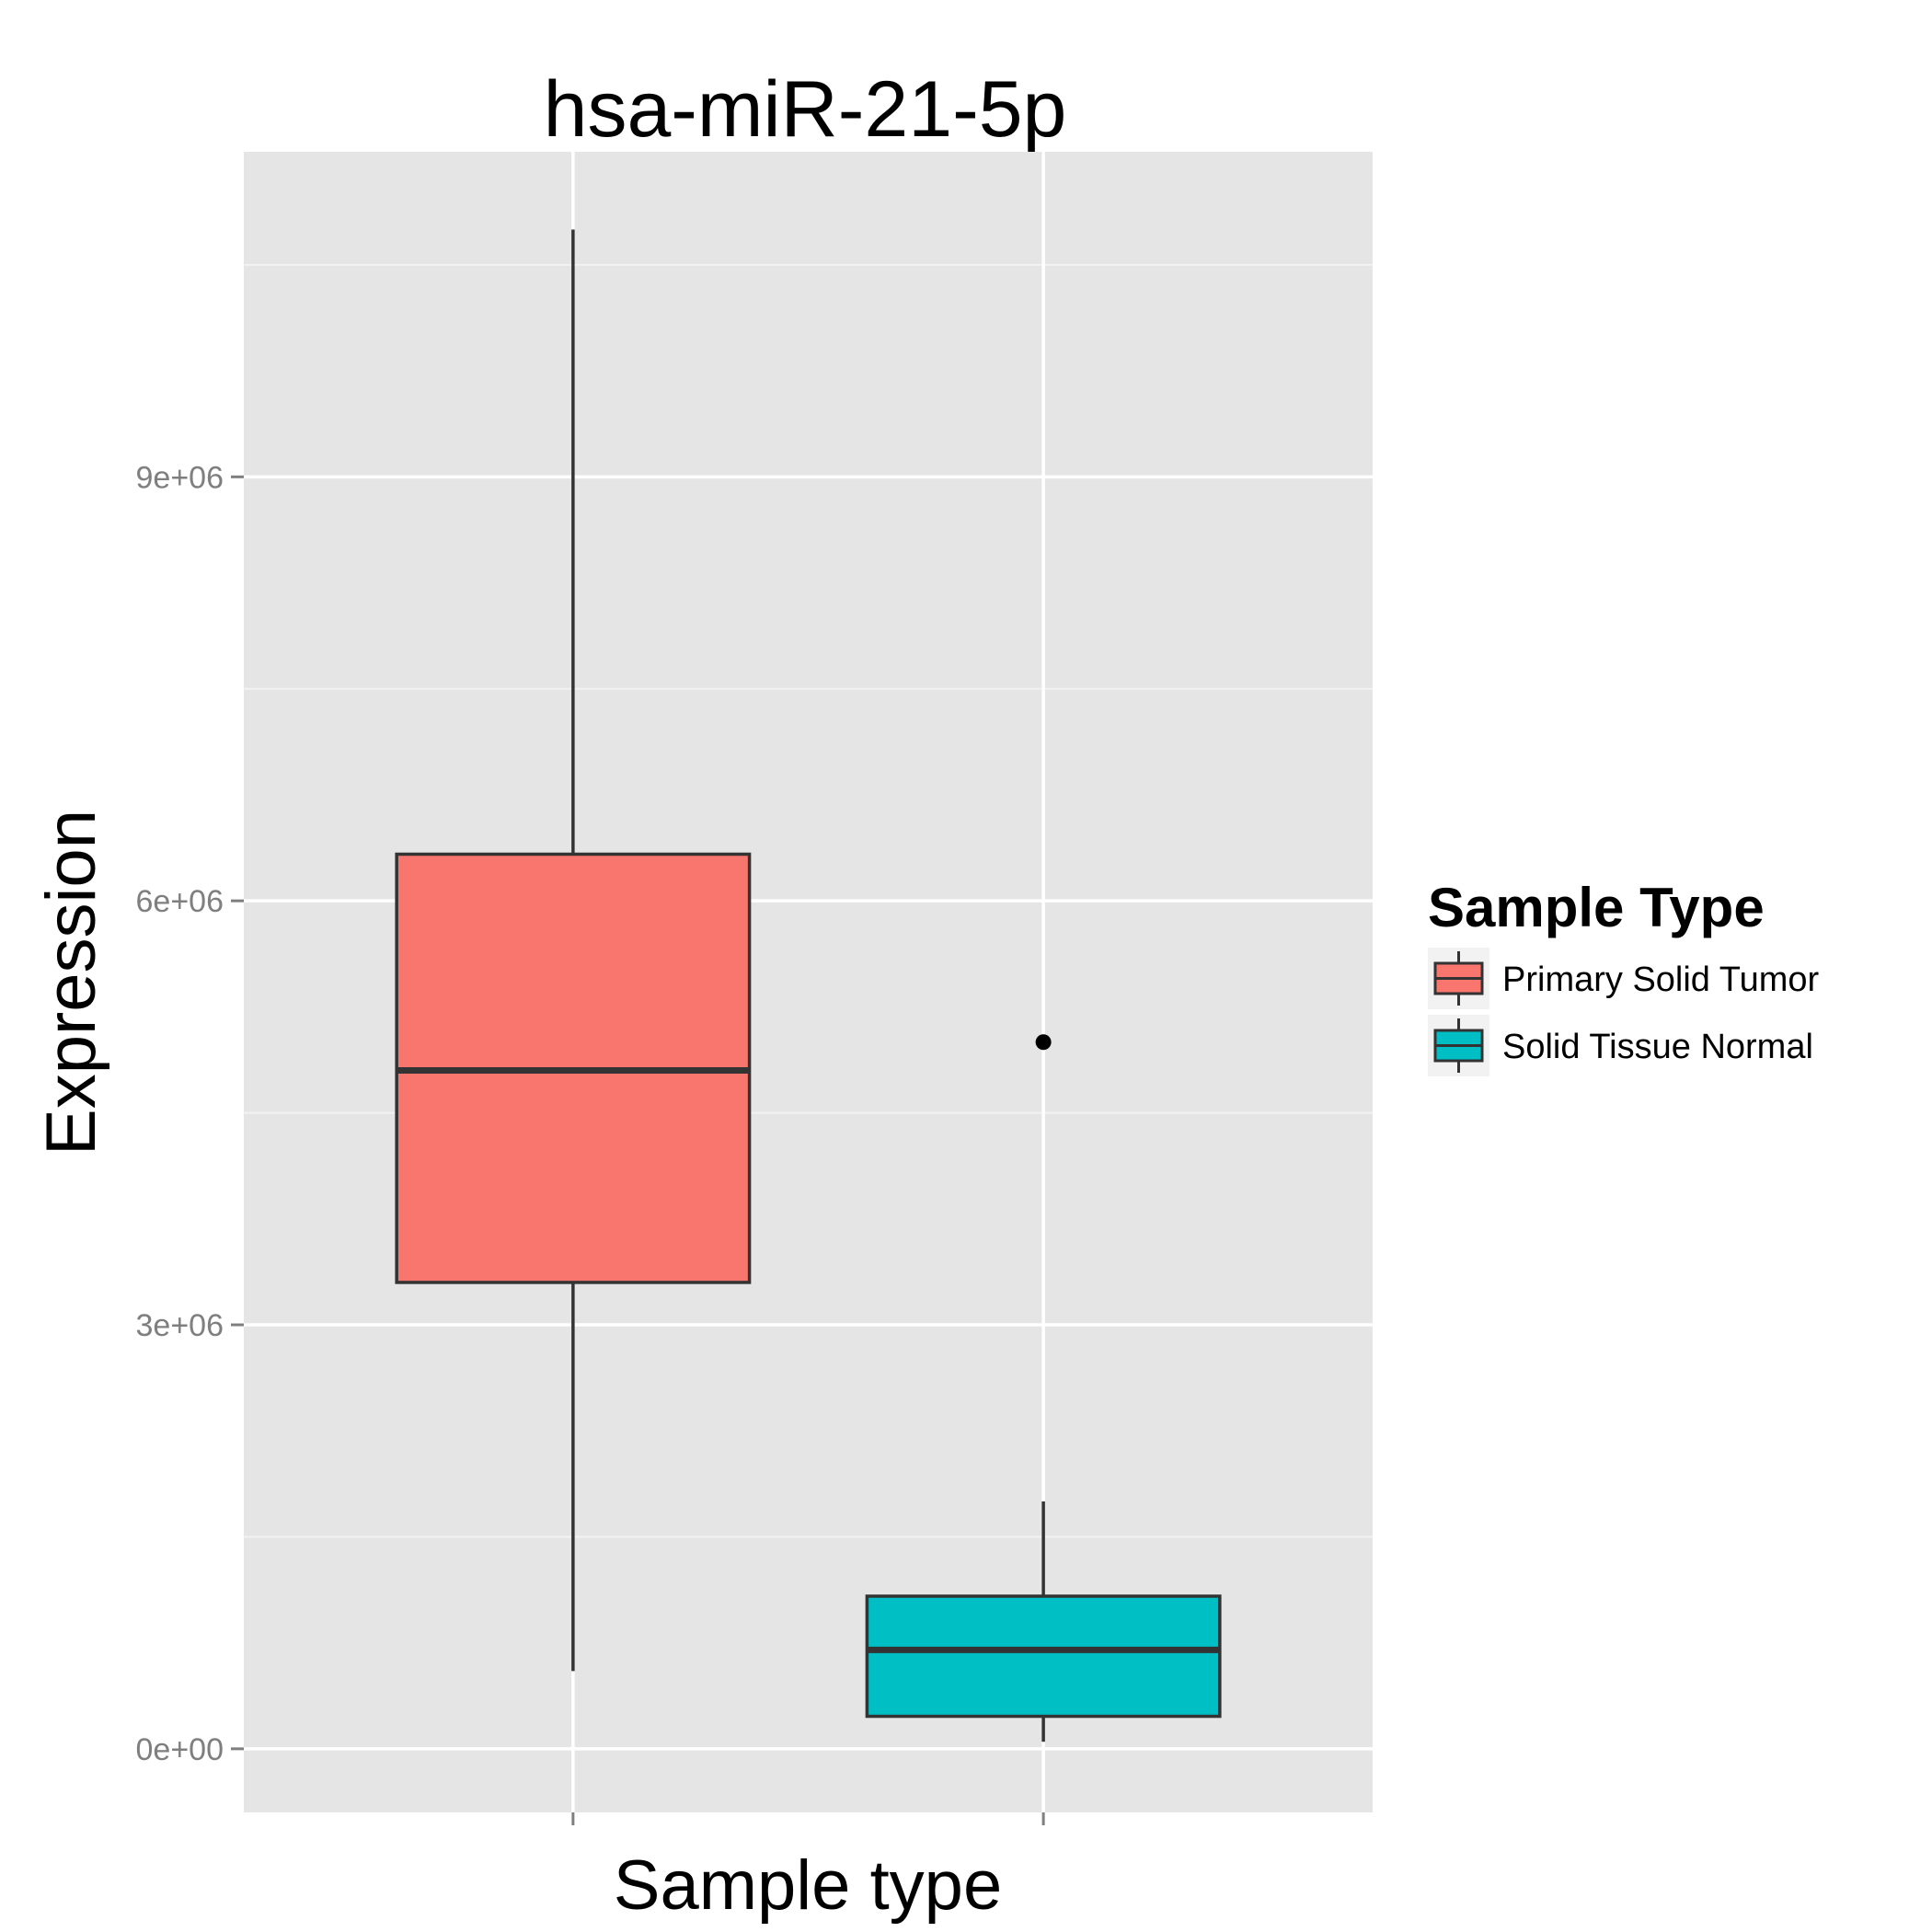 Image resolution: width=1932 pixels, height=1932 pixels. What do you see at coordinates (808, 1818) in the screenshot?
I see `x-axis-ticks` at bounding box center [808, 1818].